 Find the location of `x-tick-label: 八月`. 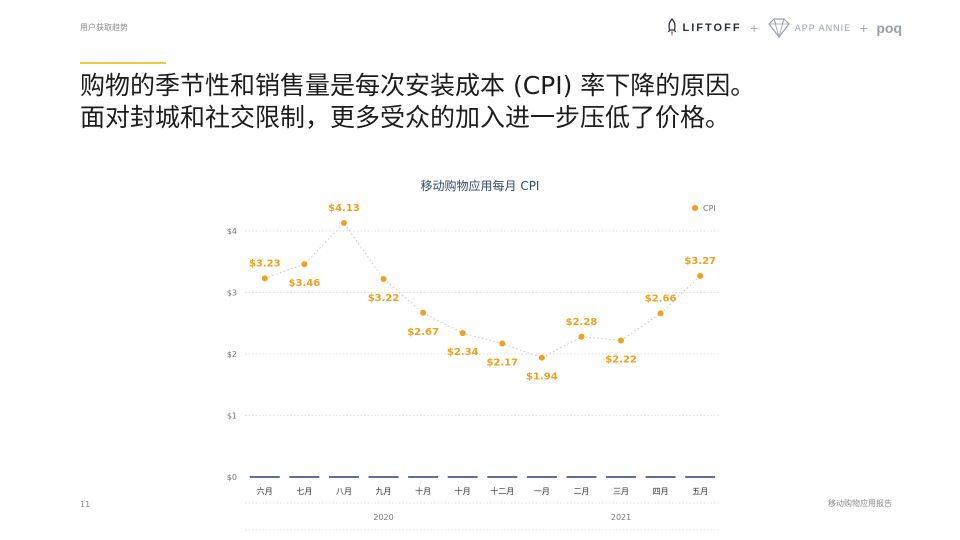

x-tick-label: 八月 is located at coordinates (344, 491).